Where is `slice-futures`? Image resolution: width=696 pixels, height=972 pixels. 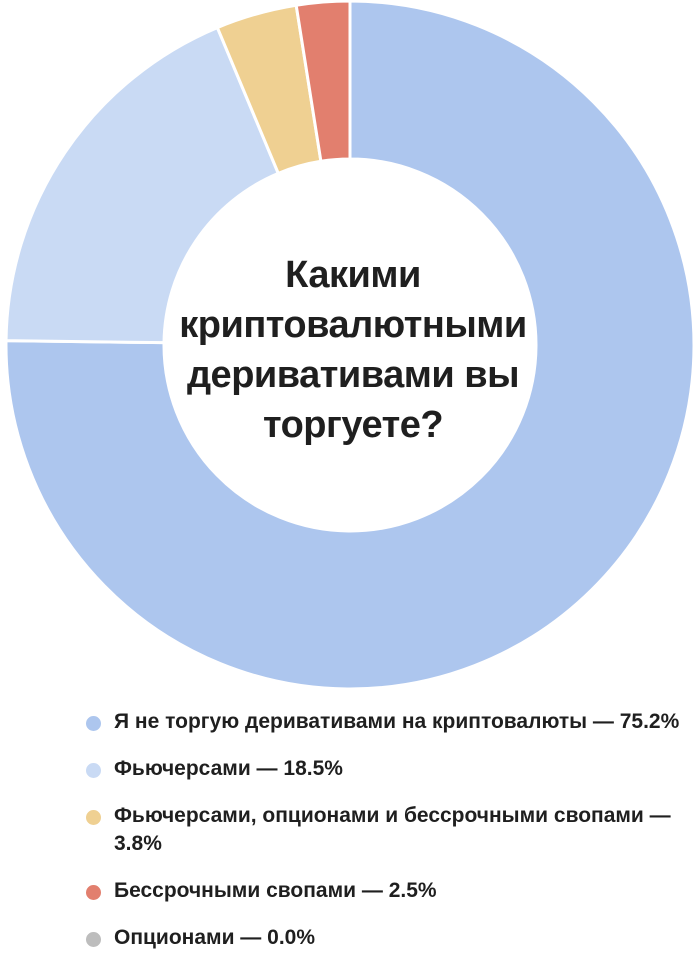
slice-futures is located at coordinates (142, 185).